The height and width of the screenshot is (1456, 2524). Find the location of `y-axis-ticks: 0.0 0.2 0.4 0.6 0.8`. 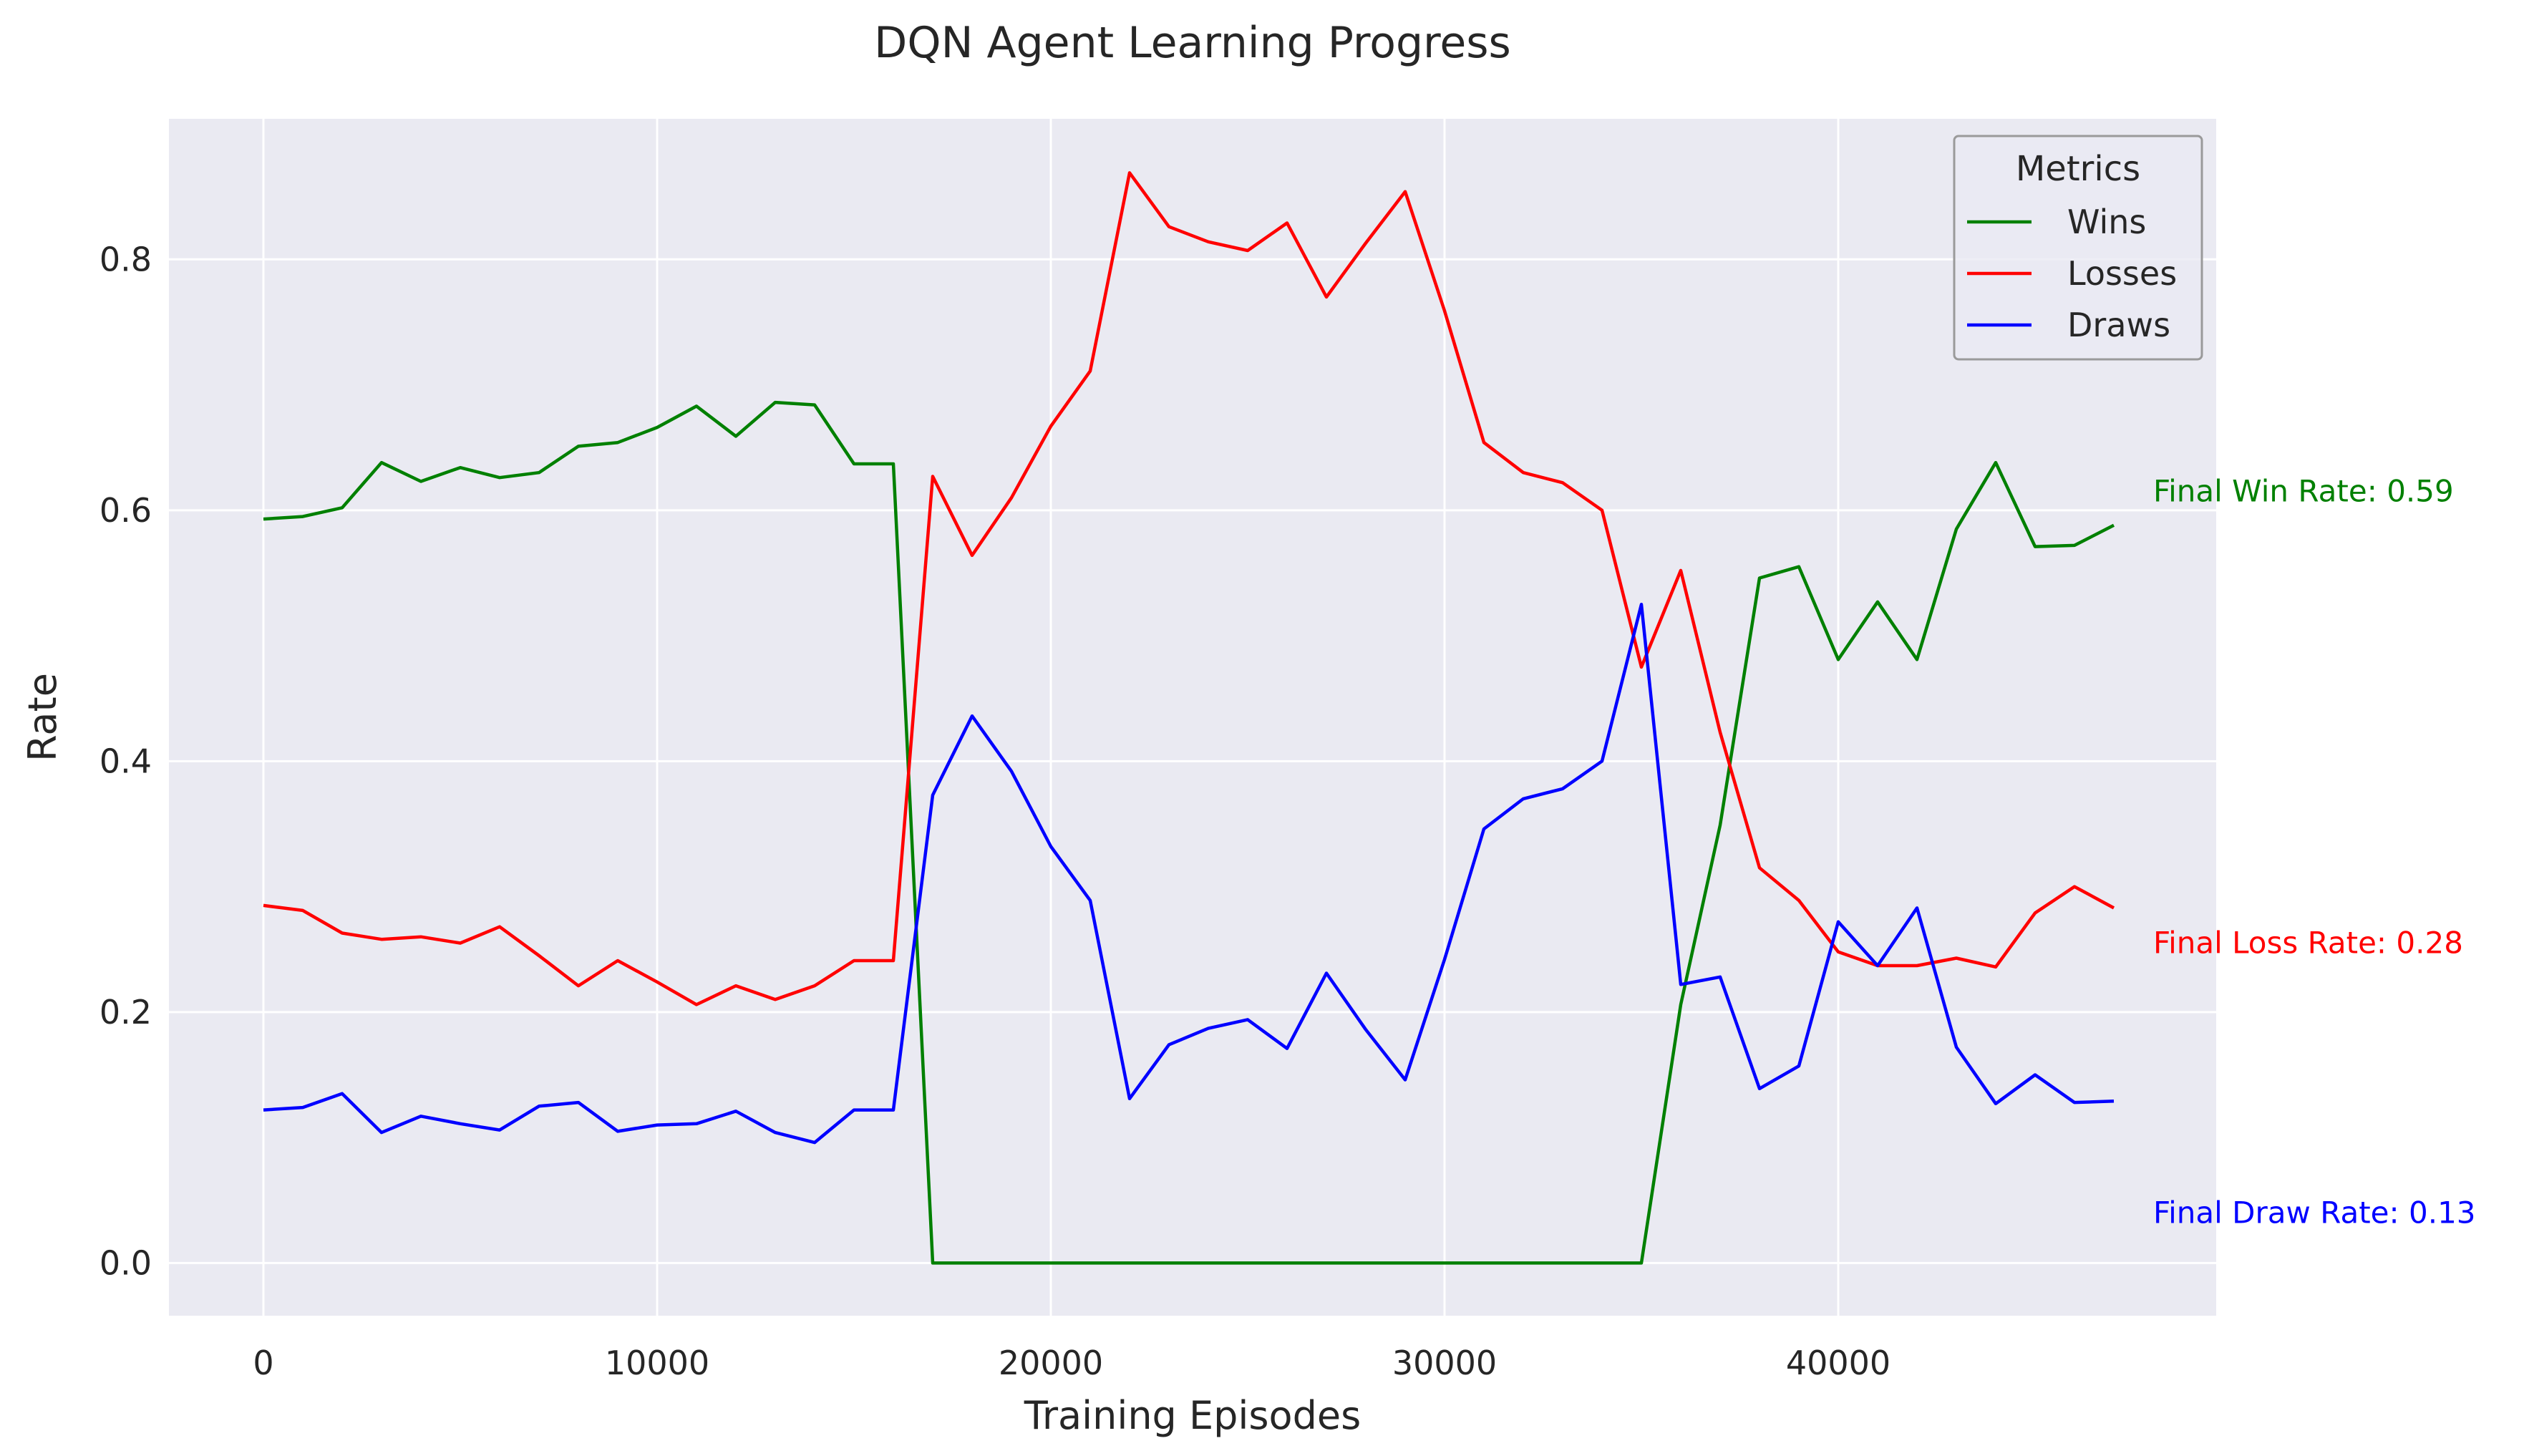

y-axis-ticks: 0.0 0.2 0.4 0.6 0.8 is located at coordinates (126, 761).